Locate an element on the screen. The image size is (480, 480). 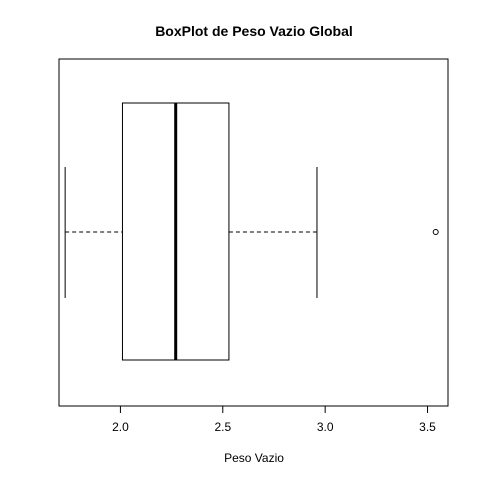
x-axis: 2.0 2.5 3.0 3.5 is located at coordinates (274, 419).